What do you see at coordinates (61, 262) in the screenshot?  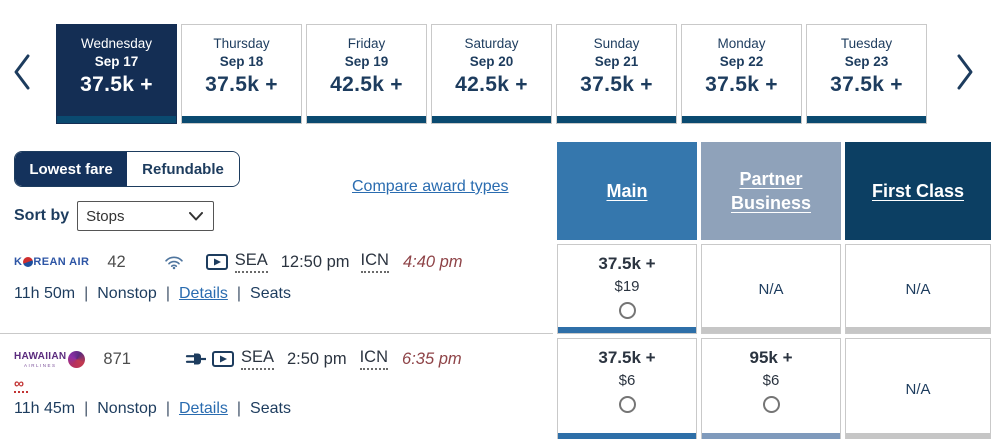 I see `korean-air-logo-text-right: REAN AIR` at bounding box center [61, 262].